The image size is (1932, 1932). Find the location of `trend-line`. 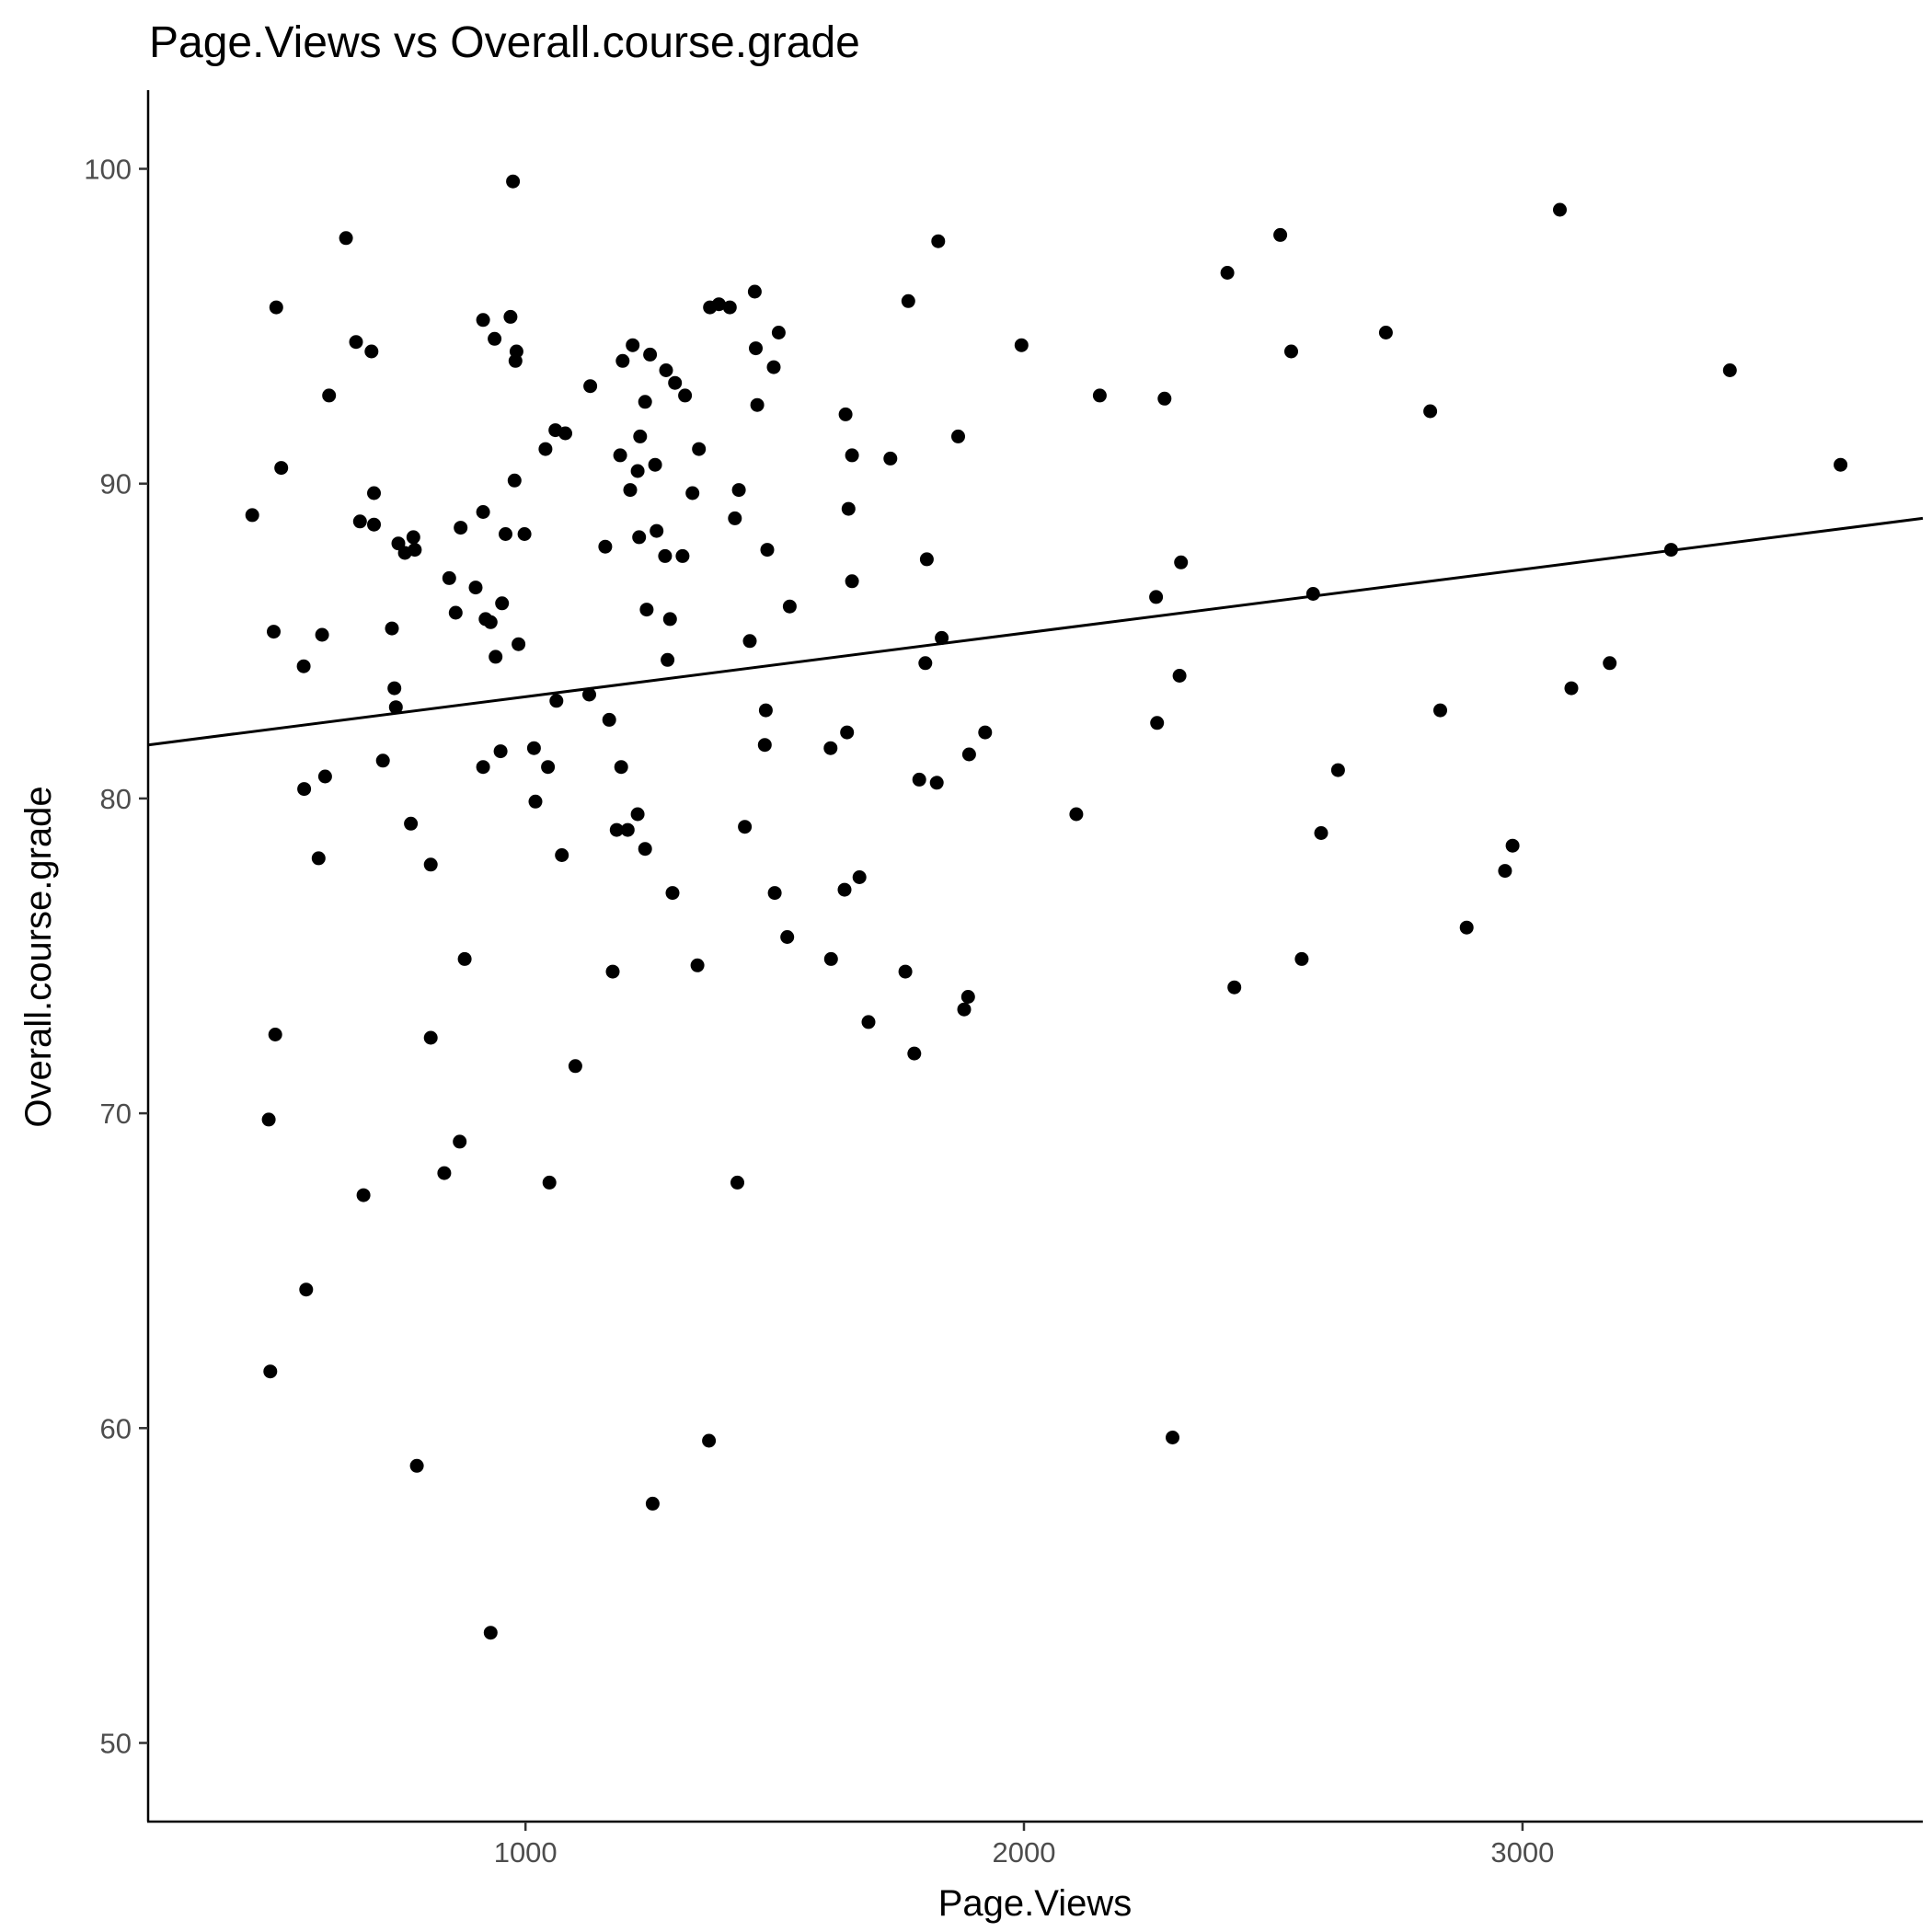

trend-line is located at coordinates (1035, 631).